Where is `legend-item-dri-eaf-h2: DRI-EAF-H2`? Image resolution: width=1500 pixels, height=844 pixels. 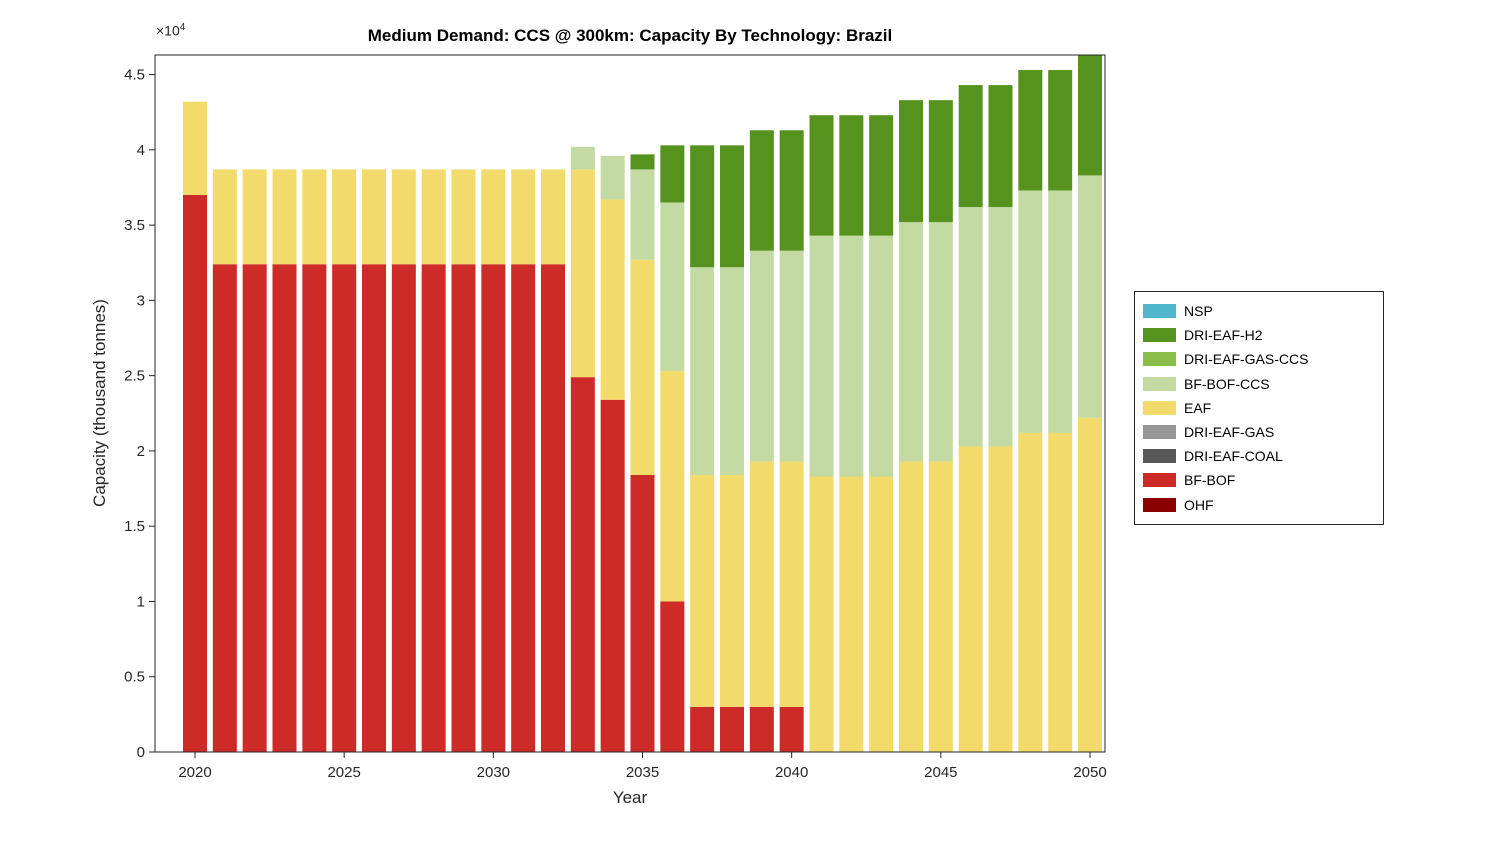
legend-item-dri-eaf-h2: DRI-EAF-H2 is located at coordinates (1263, 335).